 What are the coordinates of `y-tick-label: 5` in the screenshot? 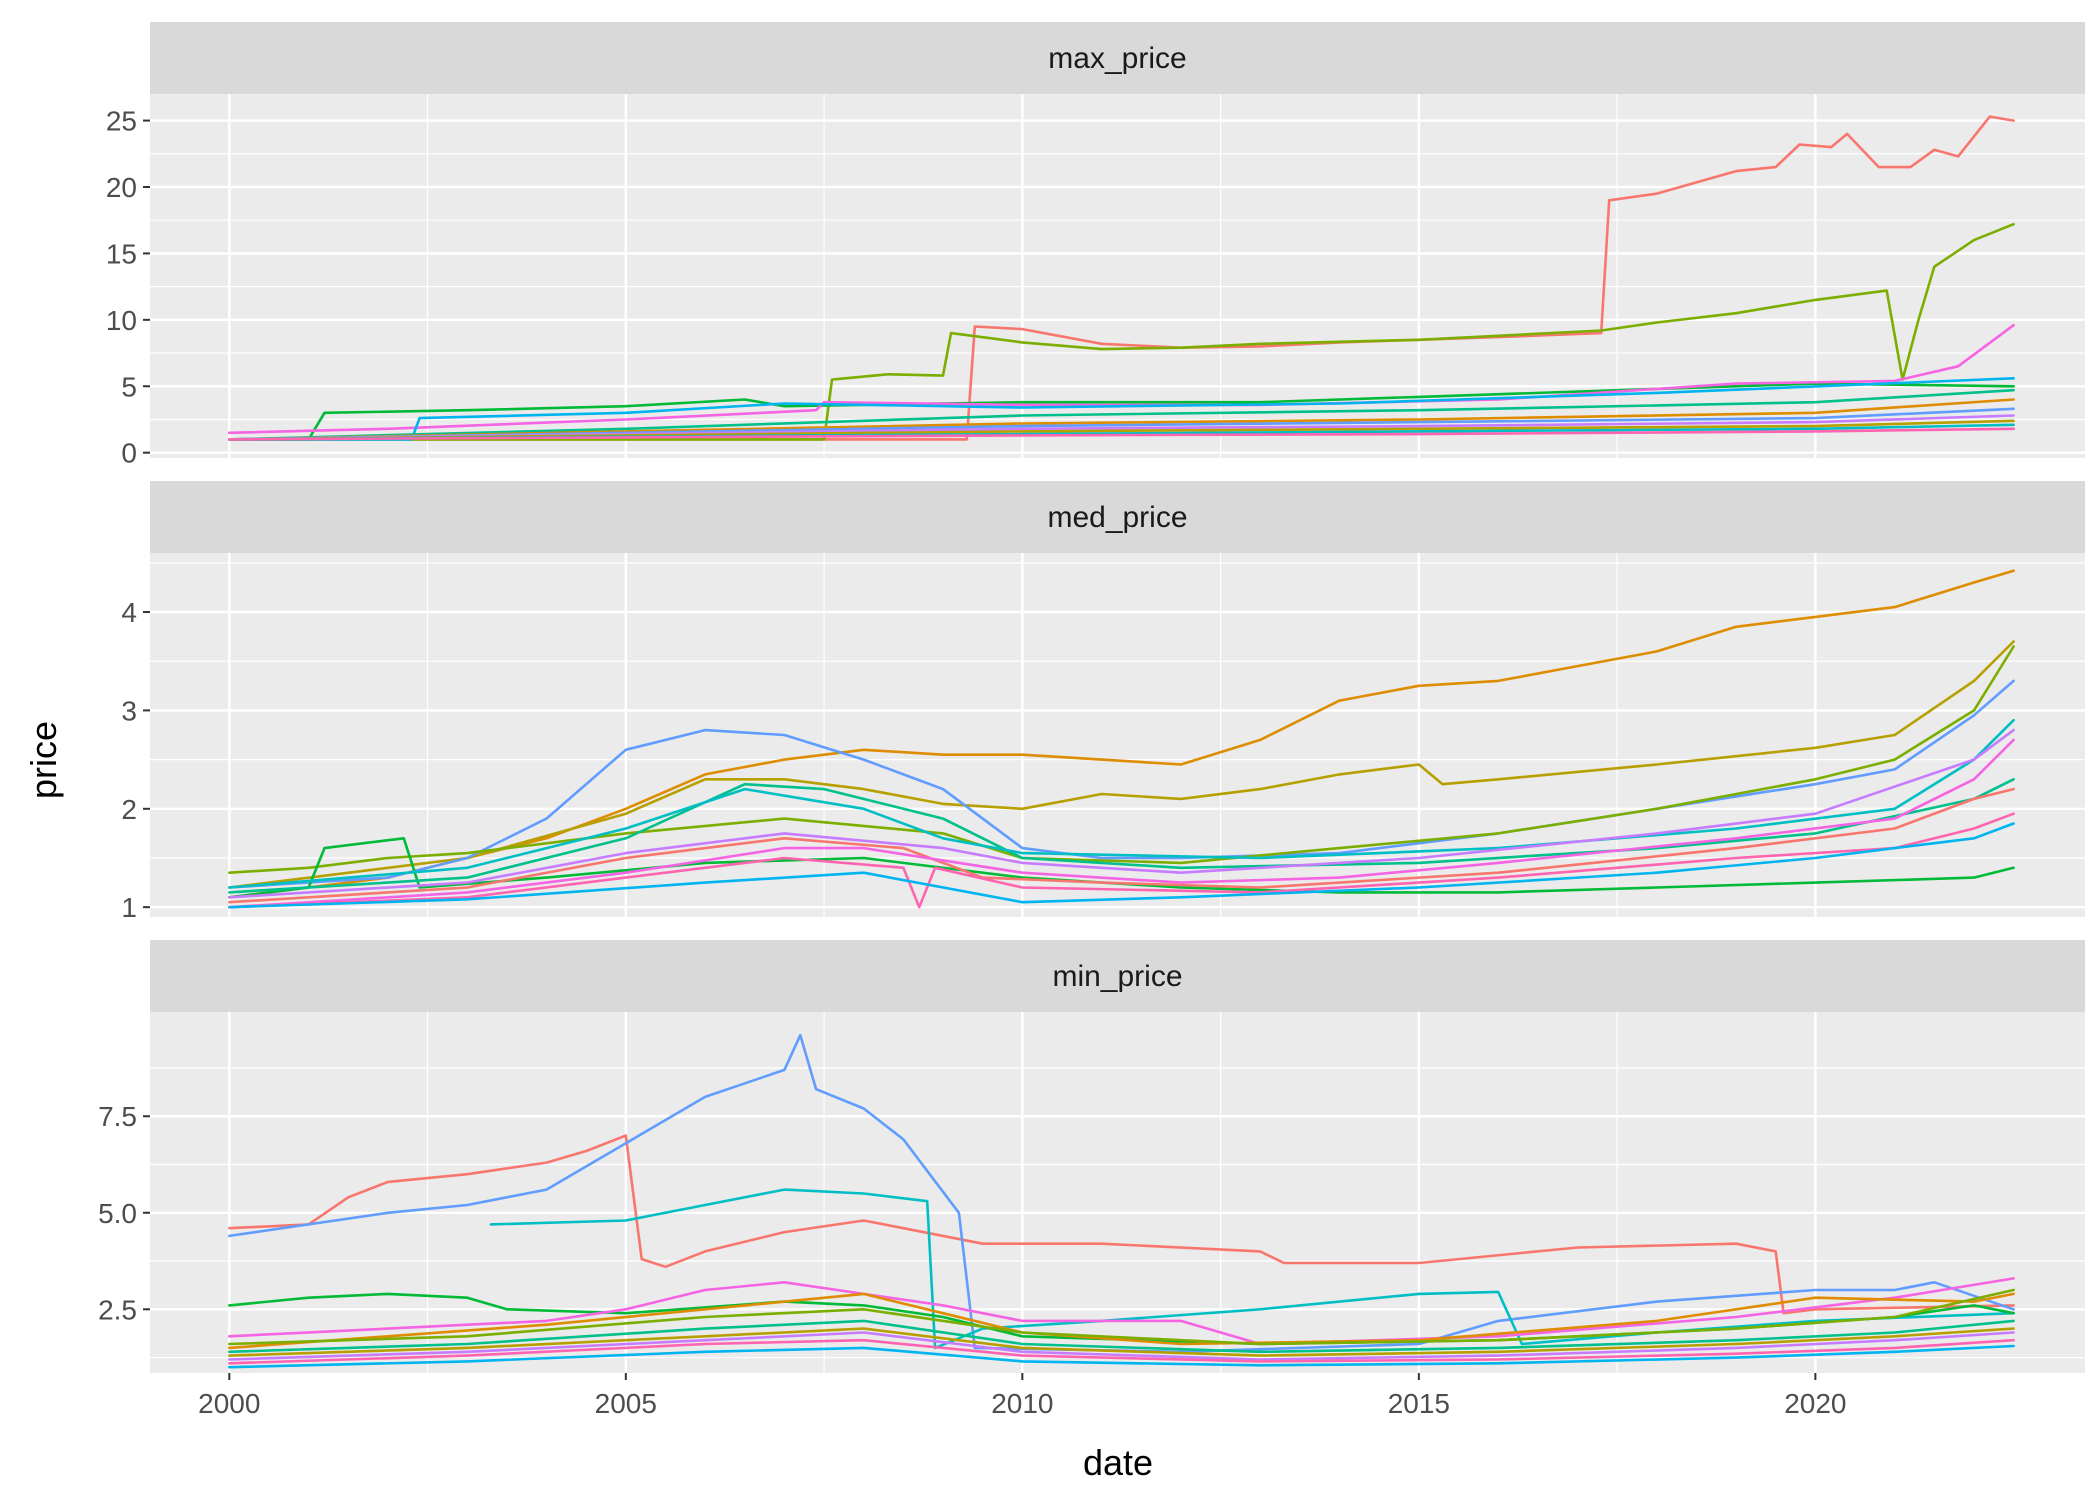 It's located at (129, 386).